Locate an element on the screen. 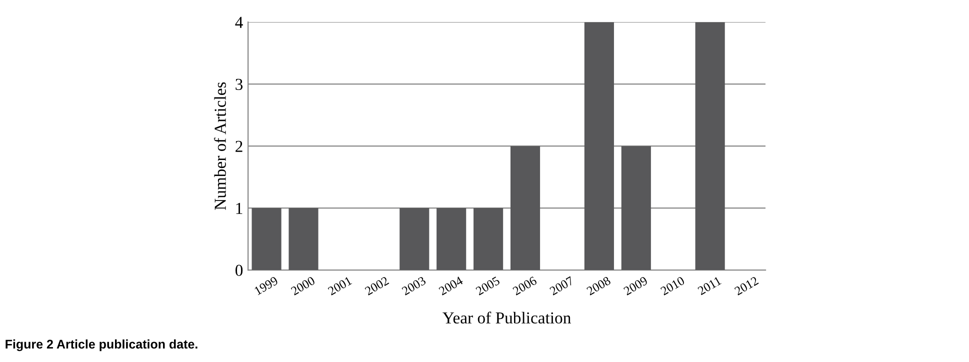 The width and height of the screenshot is (969, 362). x-tick-label: 2003 is located at coordinates (413, 286).